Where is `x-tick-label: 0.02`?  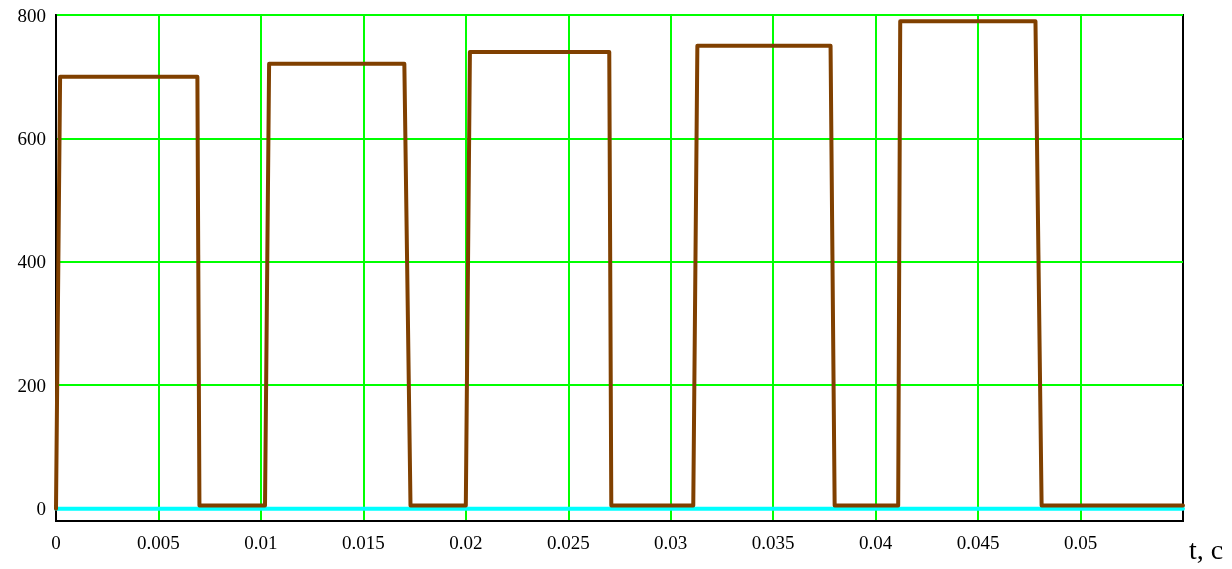 x-tick-label: 0.02 is located at coordinates (466, 542).